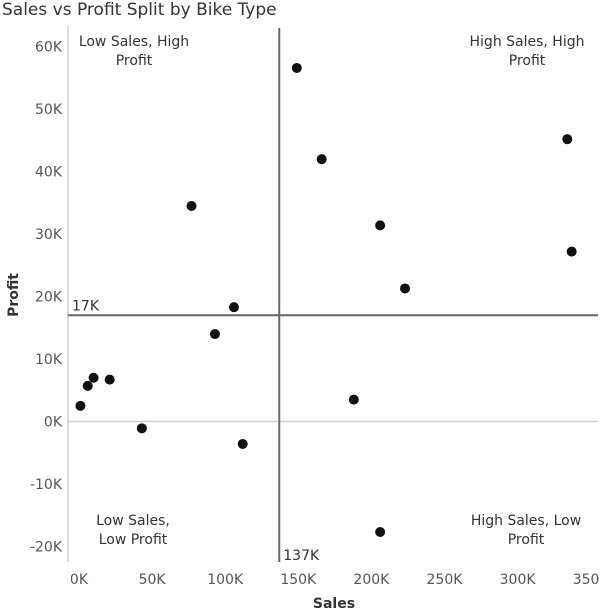  Describe the element at coordinates (301, 556) in the screenshot. I see `reference-label-sales: 137K` at that location.